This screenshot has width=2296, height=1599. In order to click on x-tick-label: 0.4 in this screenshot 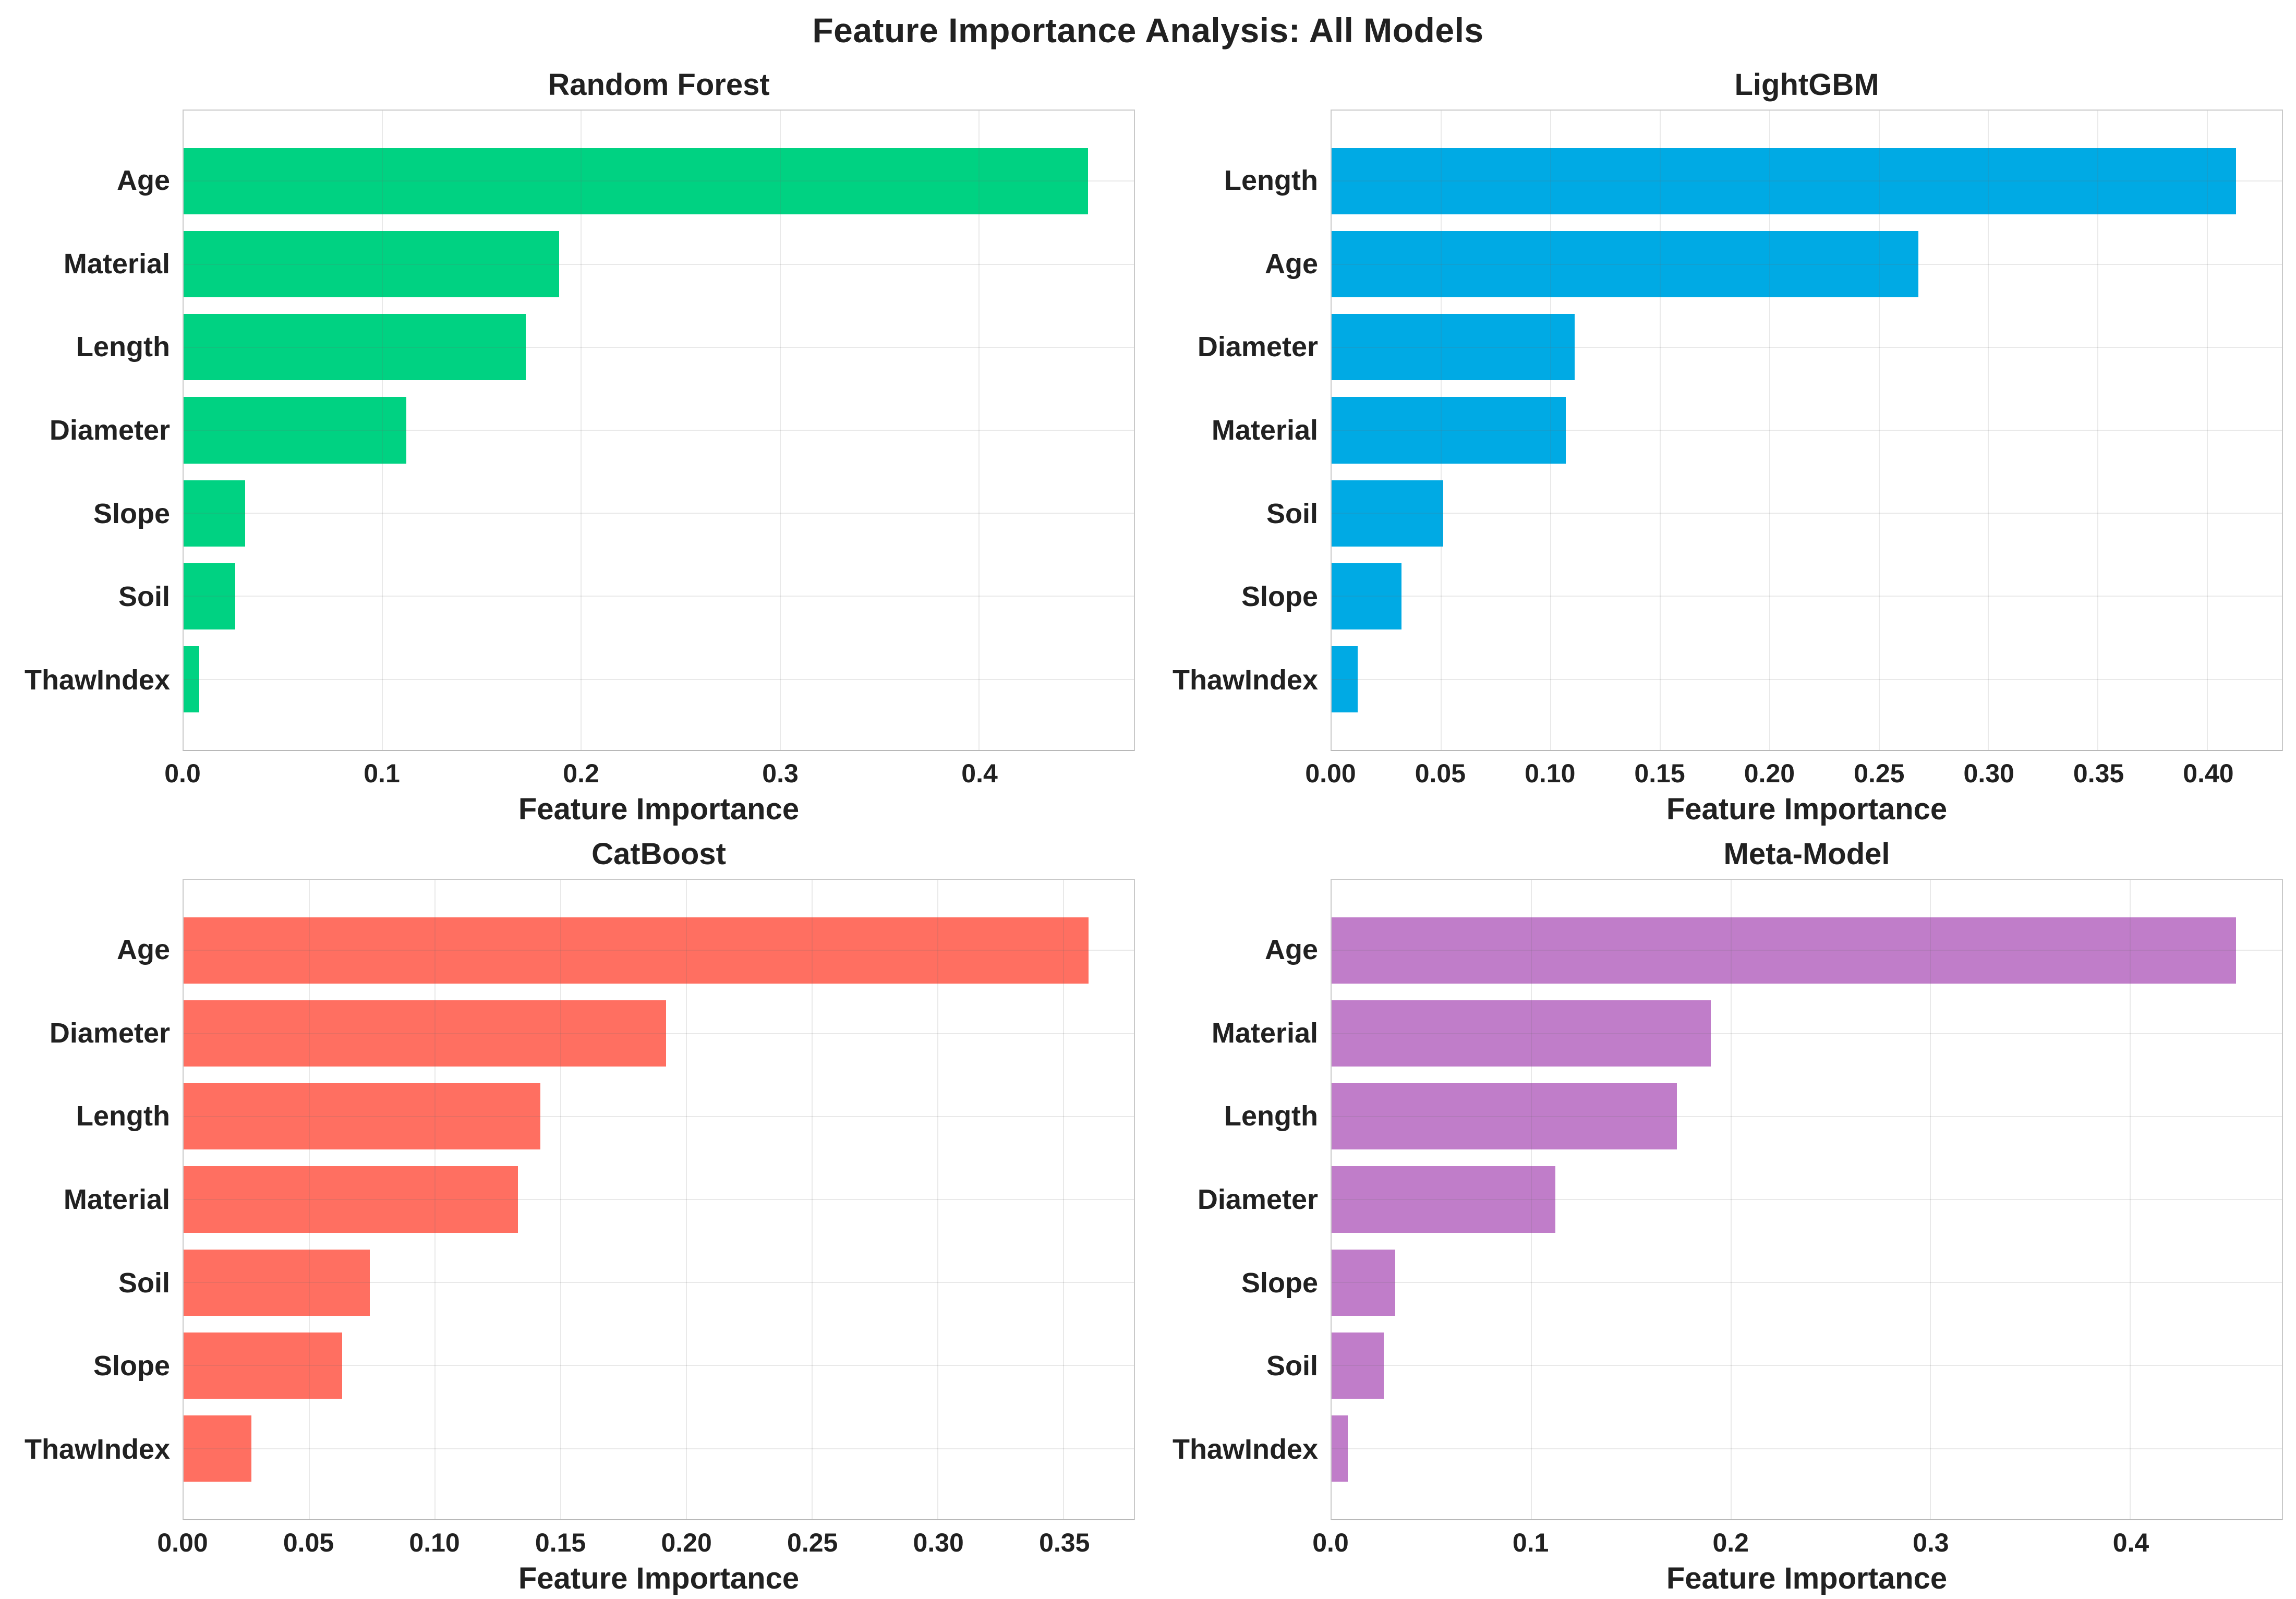, I will do `click(979, 773)`.